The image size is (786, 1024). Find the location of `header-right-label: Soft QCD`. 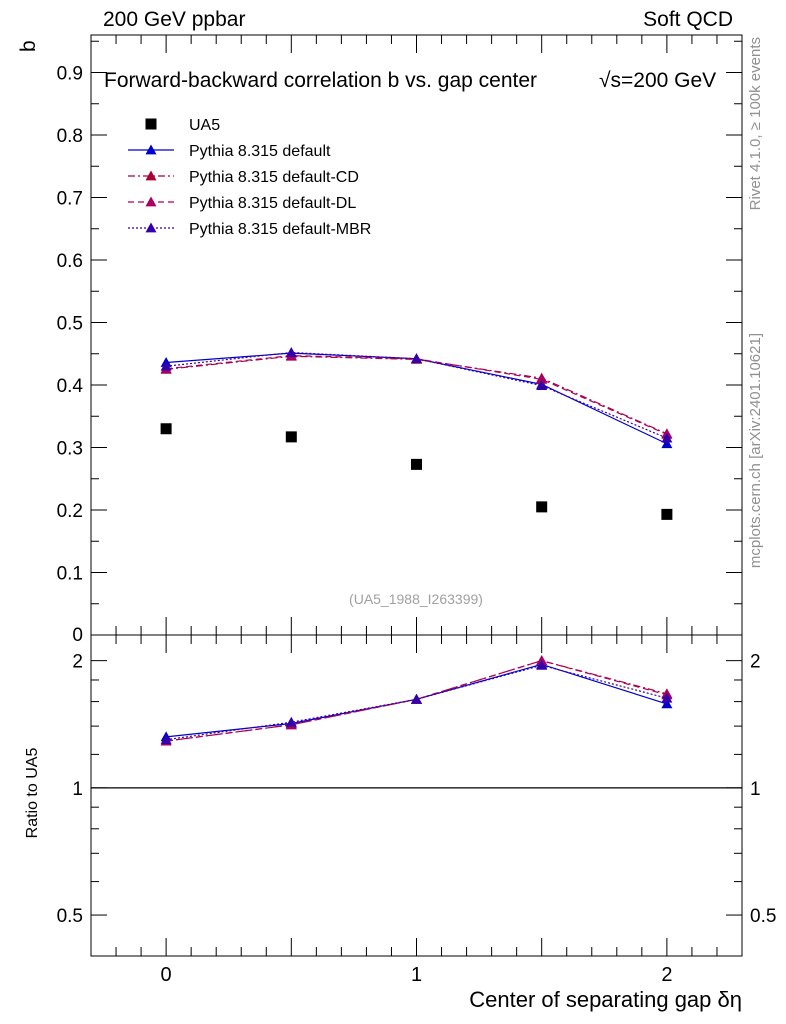

header-right-label: Soft QCD is located at coordinates (688, 19).